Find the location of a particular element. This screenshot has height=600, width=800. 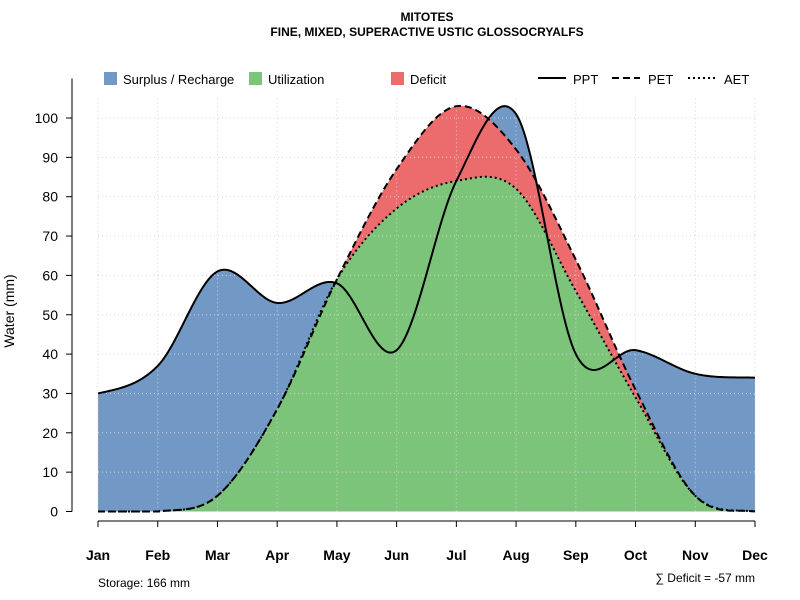

legend-label-aet: AET is located at coordinates (736, 79).